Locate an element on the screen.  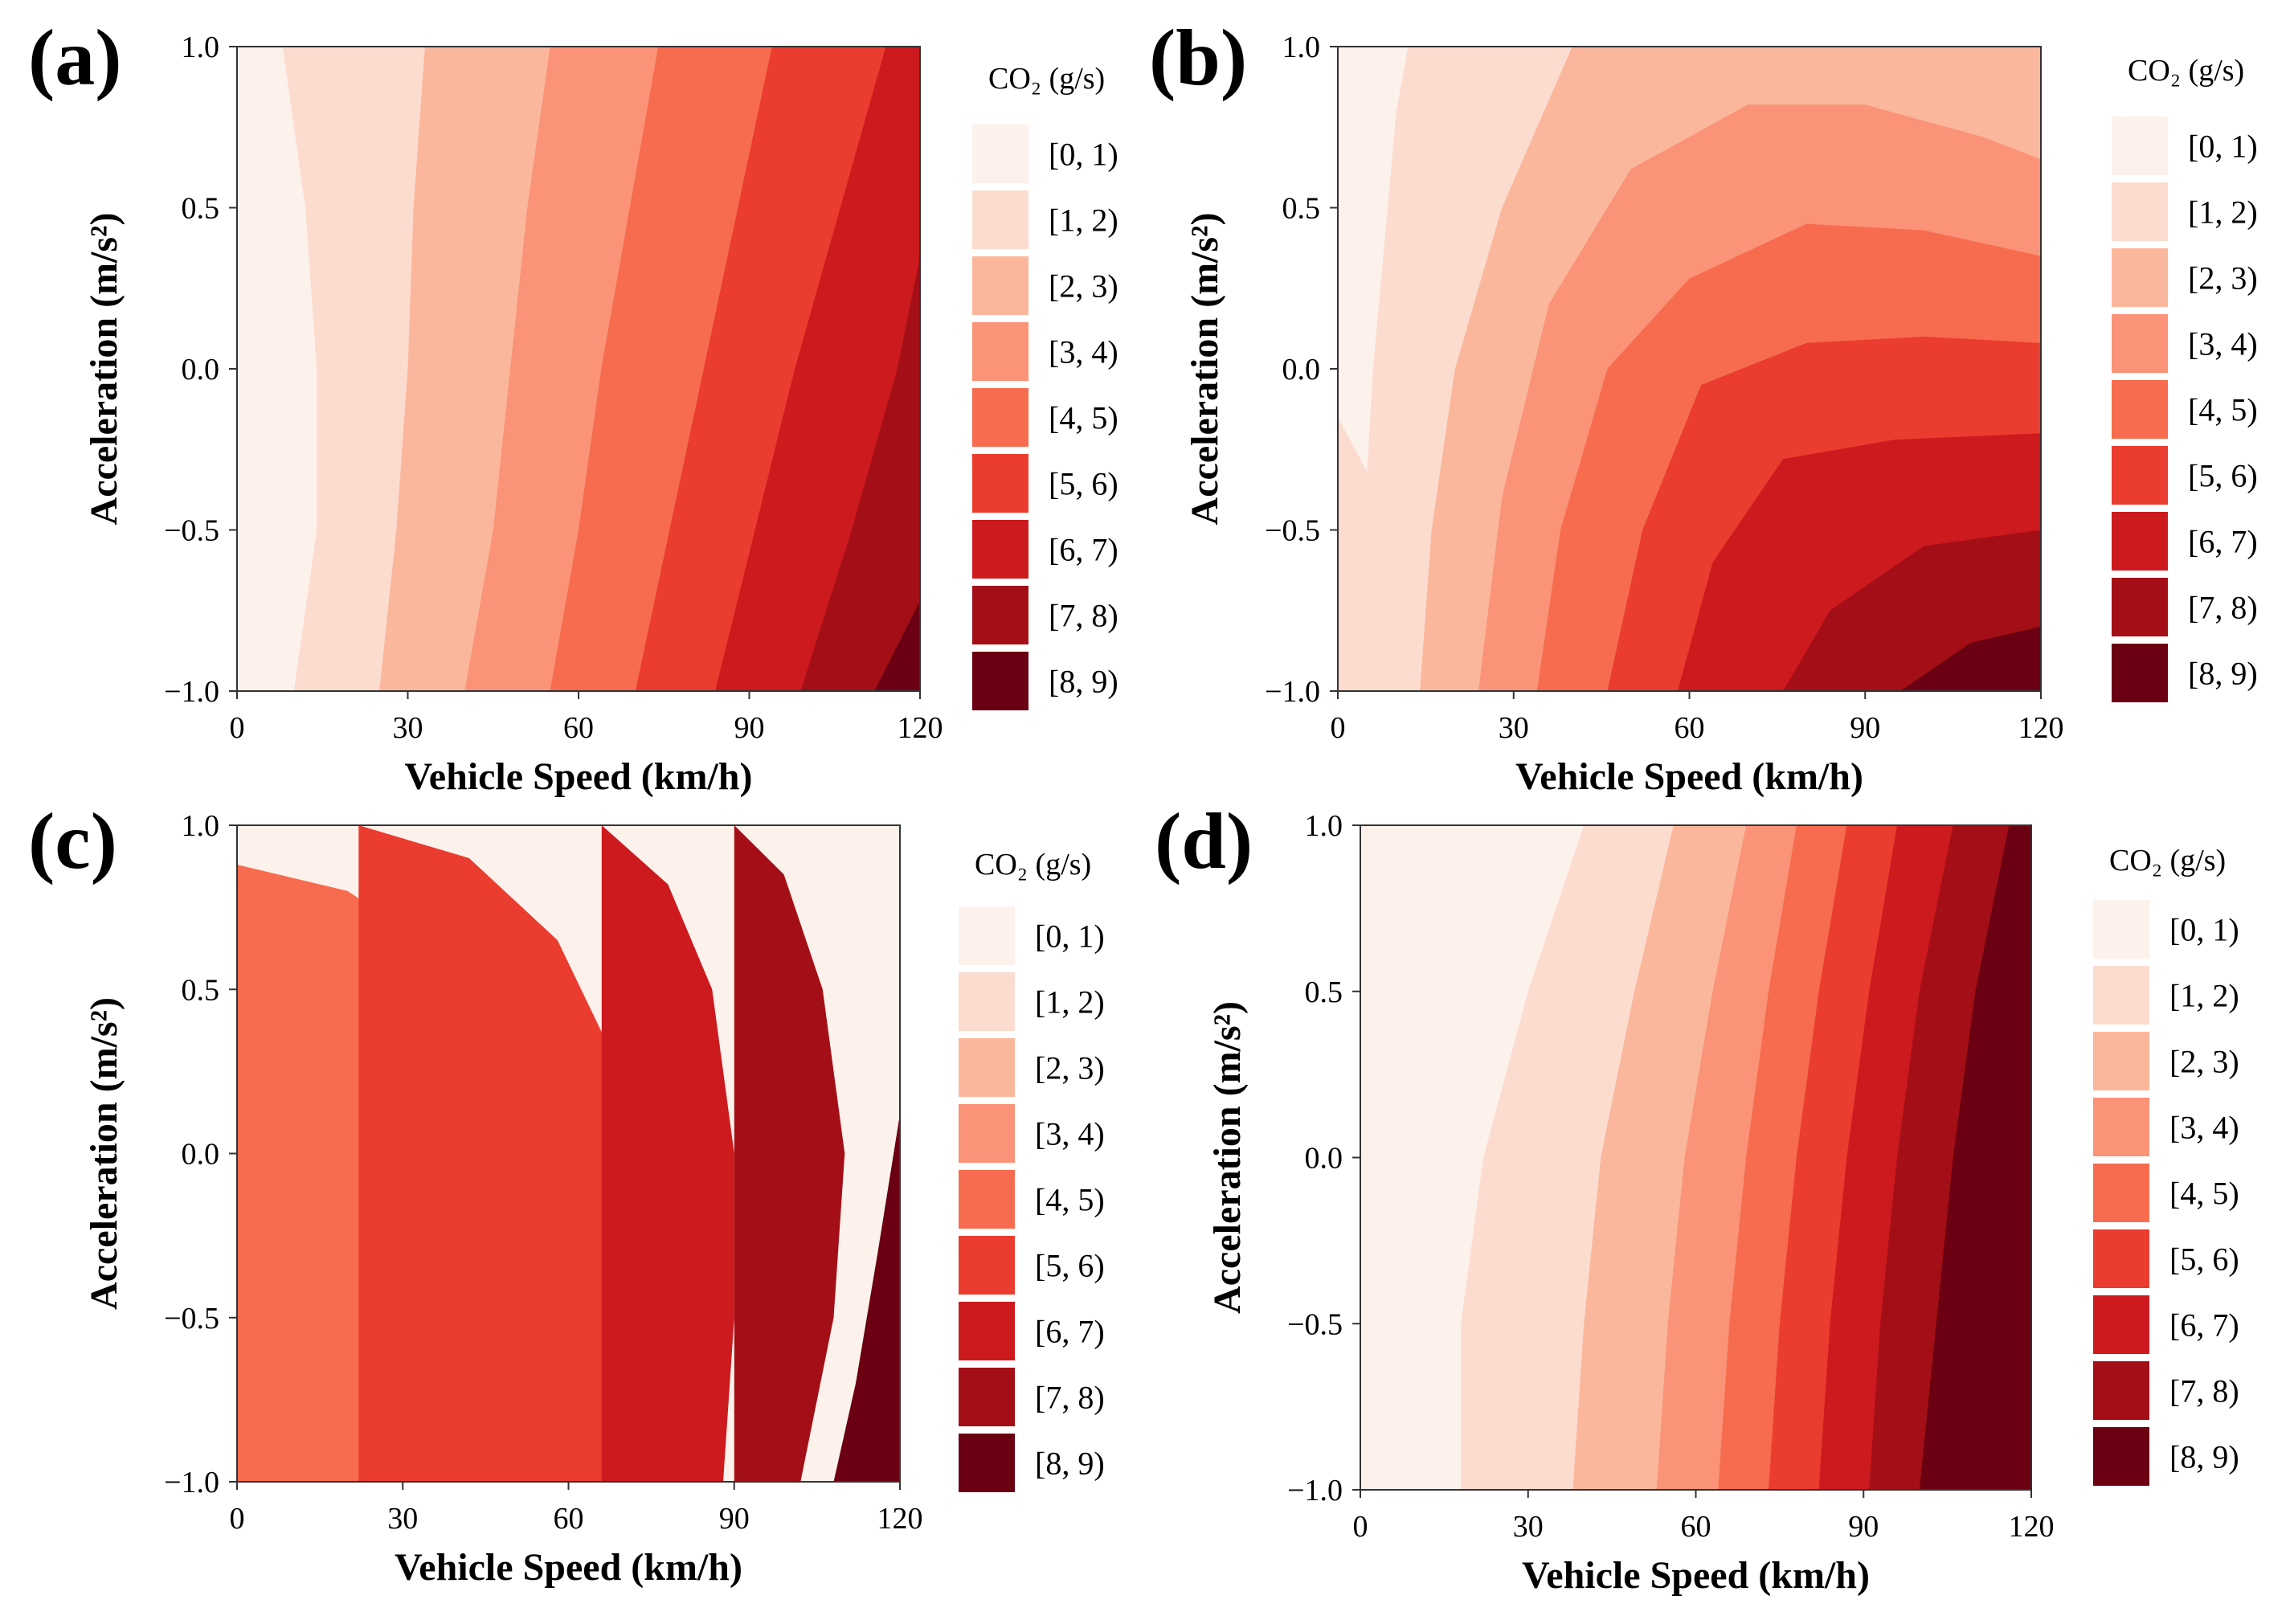
legend-label-0: [0, 1) is located at coordinates (1070, 937).